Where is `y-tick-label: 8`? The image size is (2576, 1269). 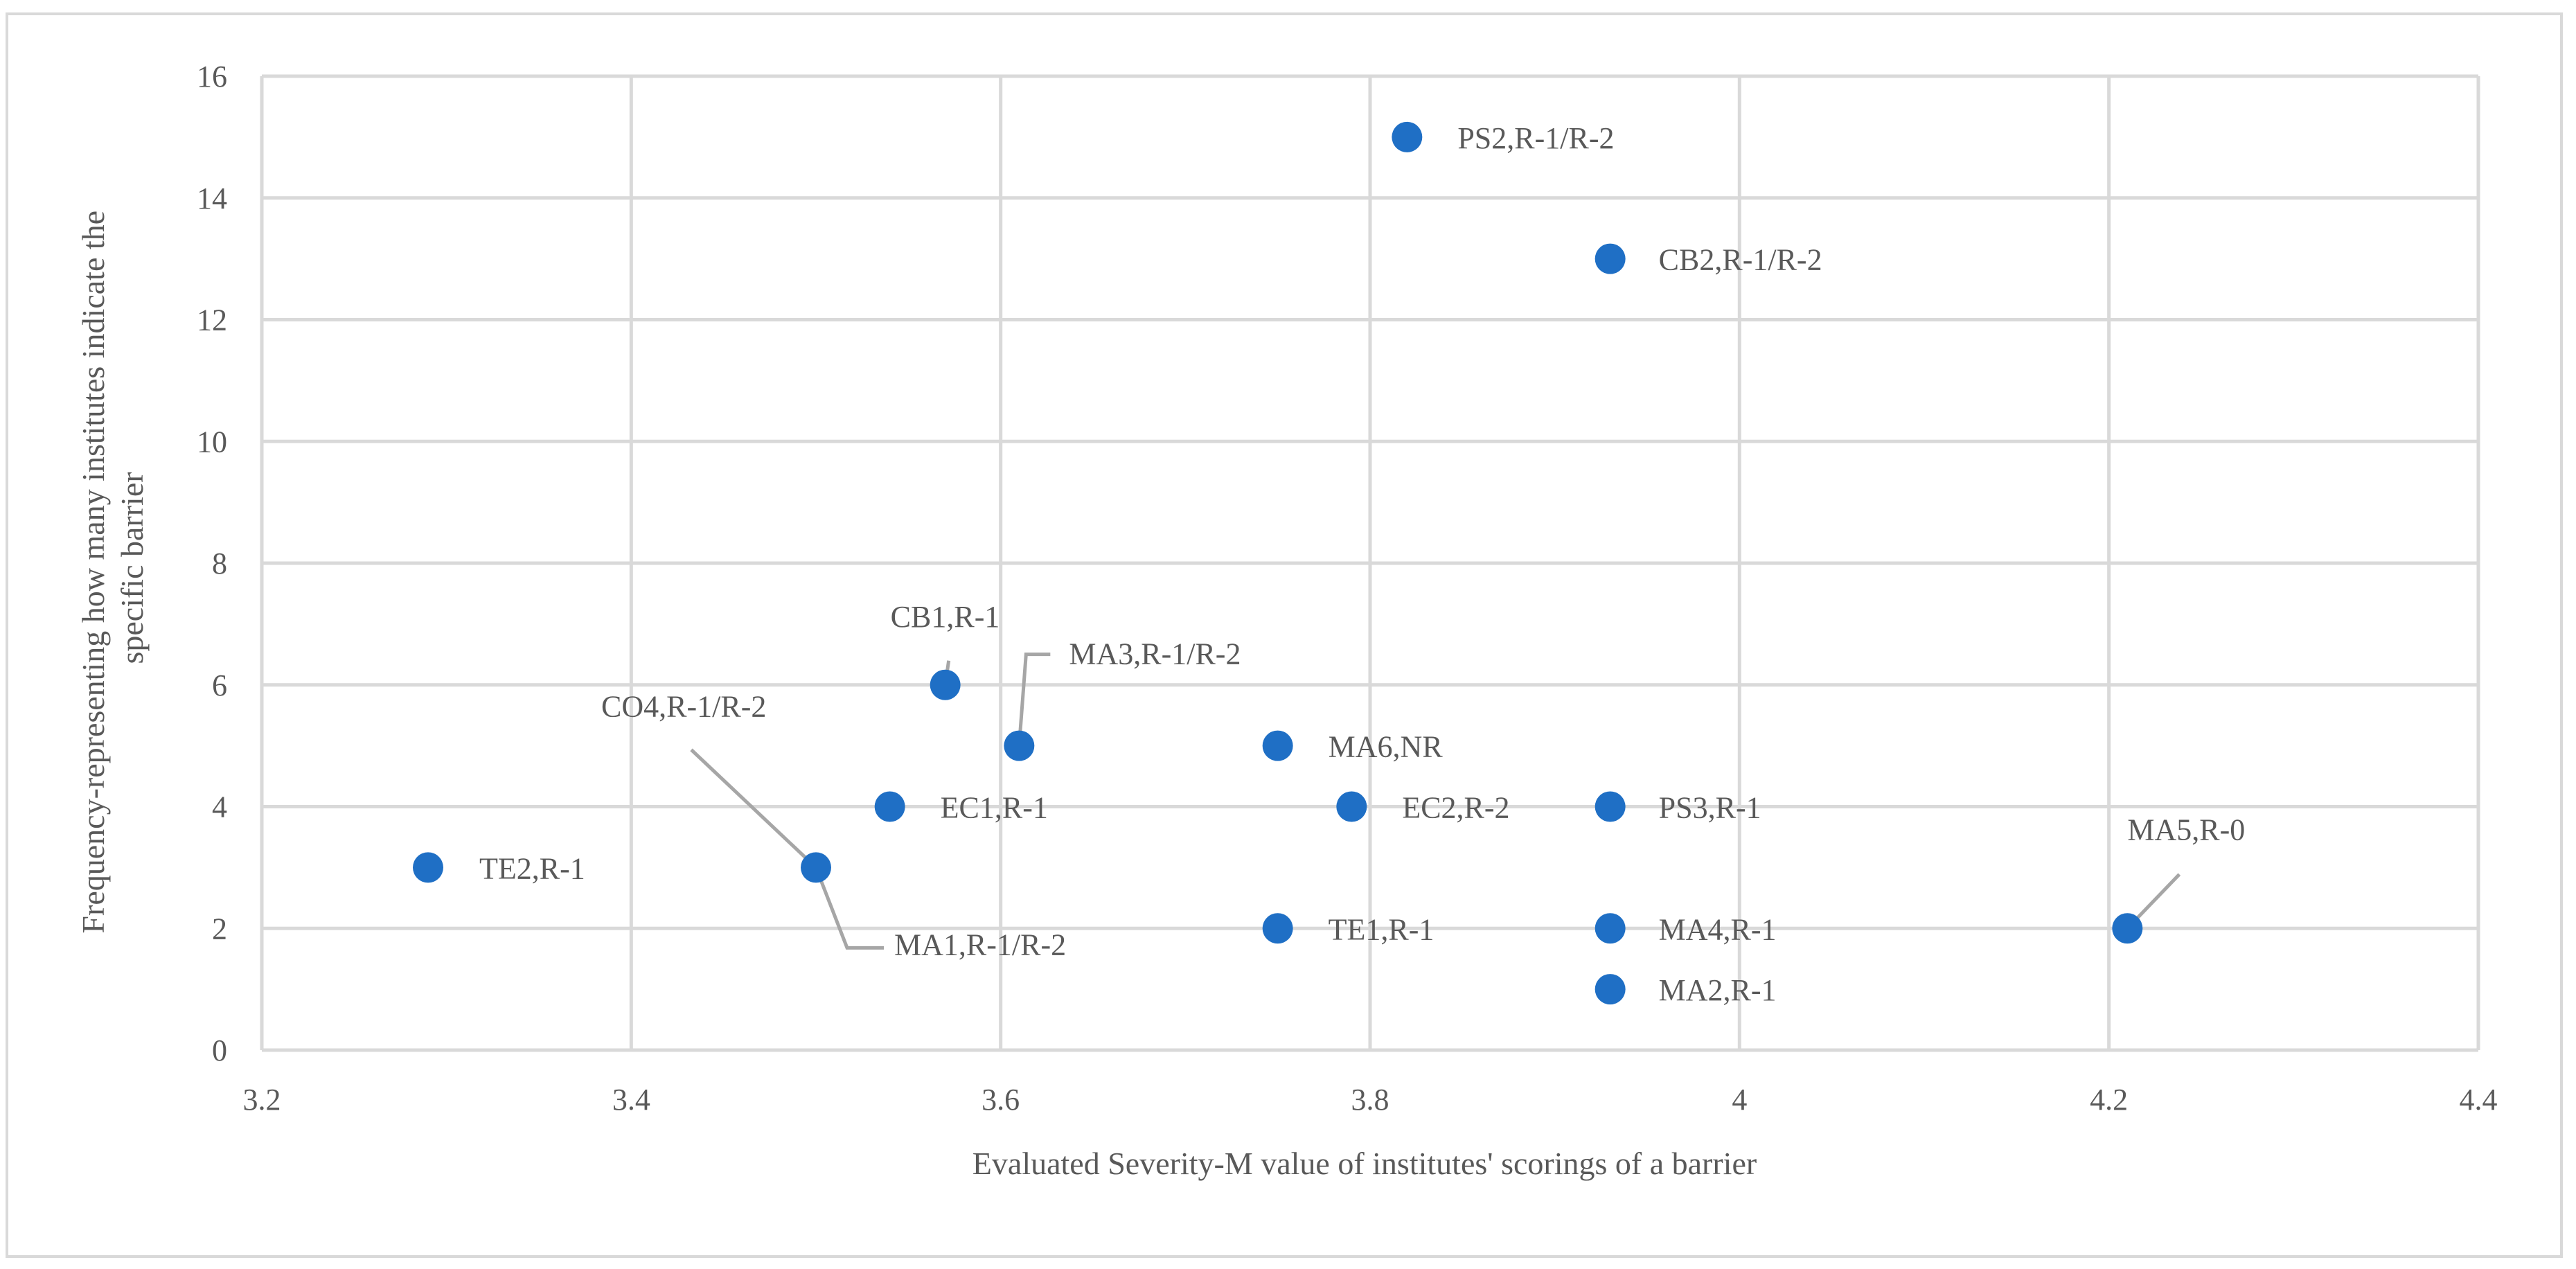 y-tick-label: 8 is located at coordinates (219, 563).